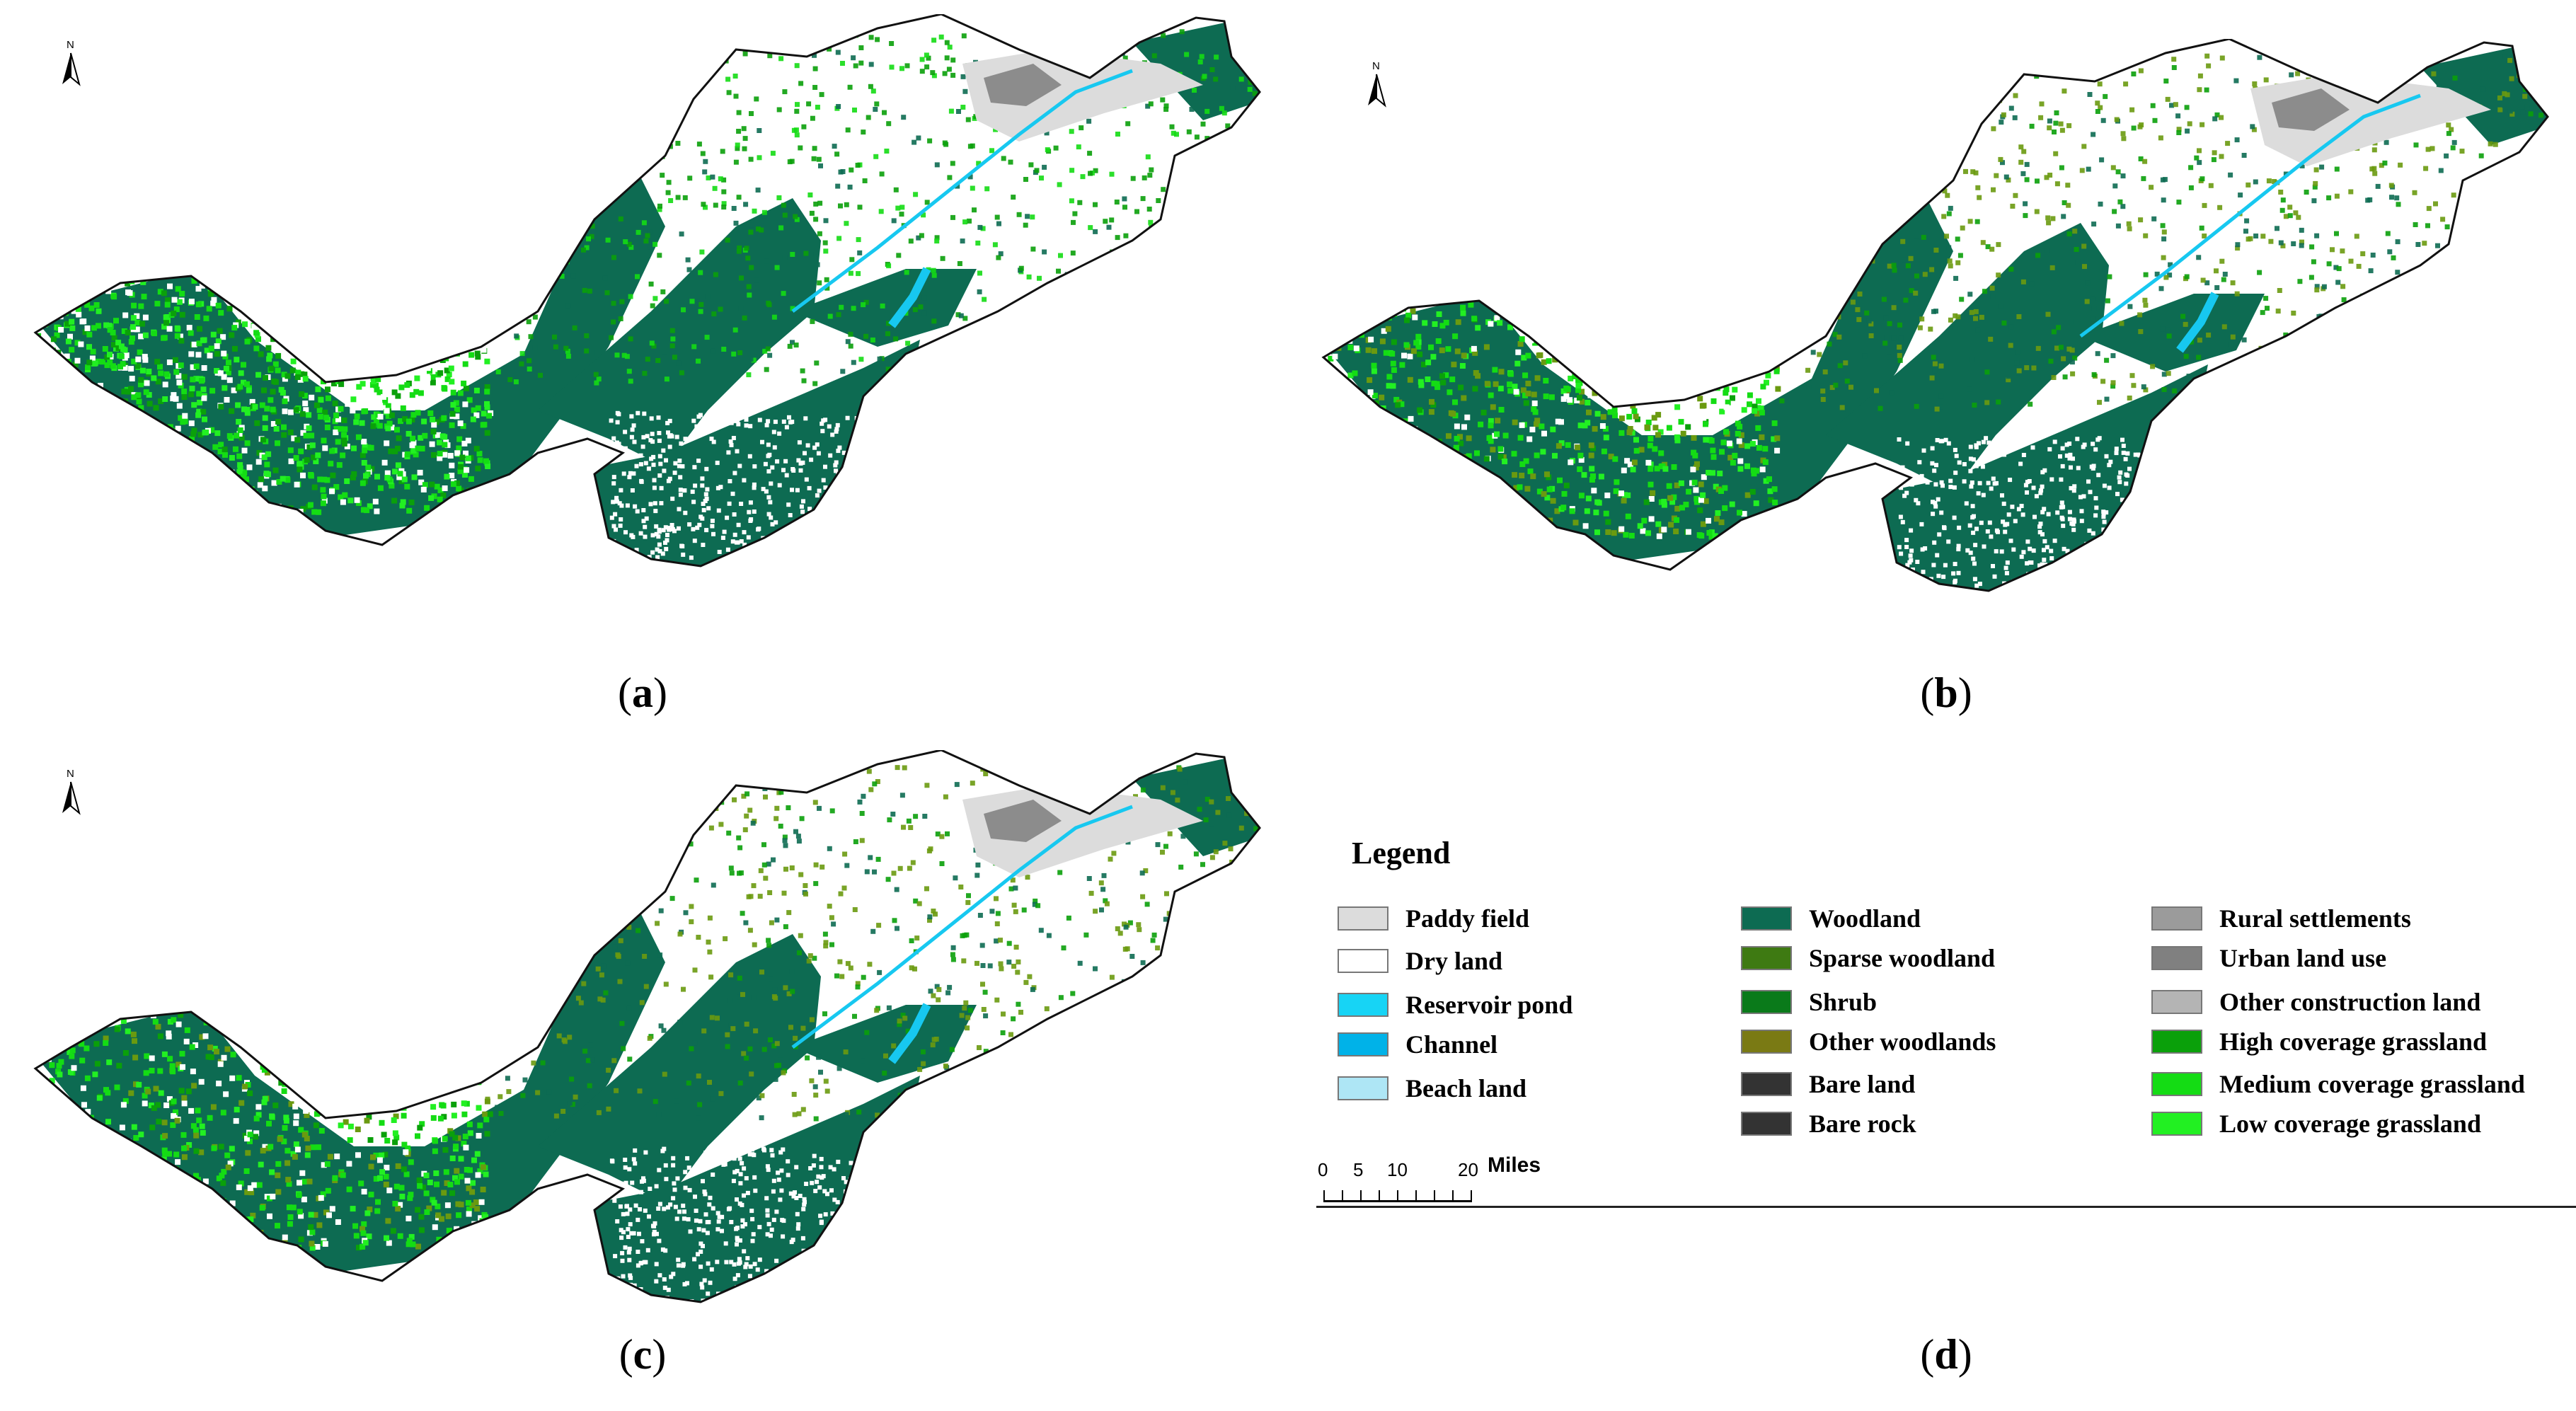  What do you see at coordinates (1862, 1124) in the screenshot?
I see `legend-label: Bare rock` at bounding box center [1862, 1124].